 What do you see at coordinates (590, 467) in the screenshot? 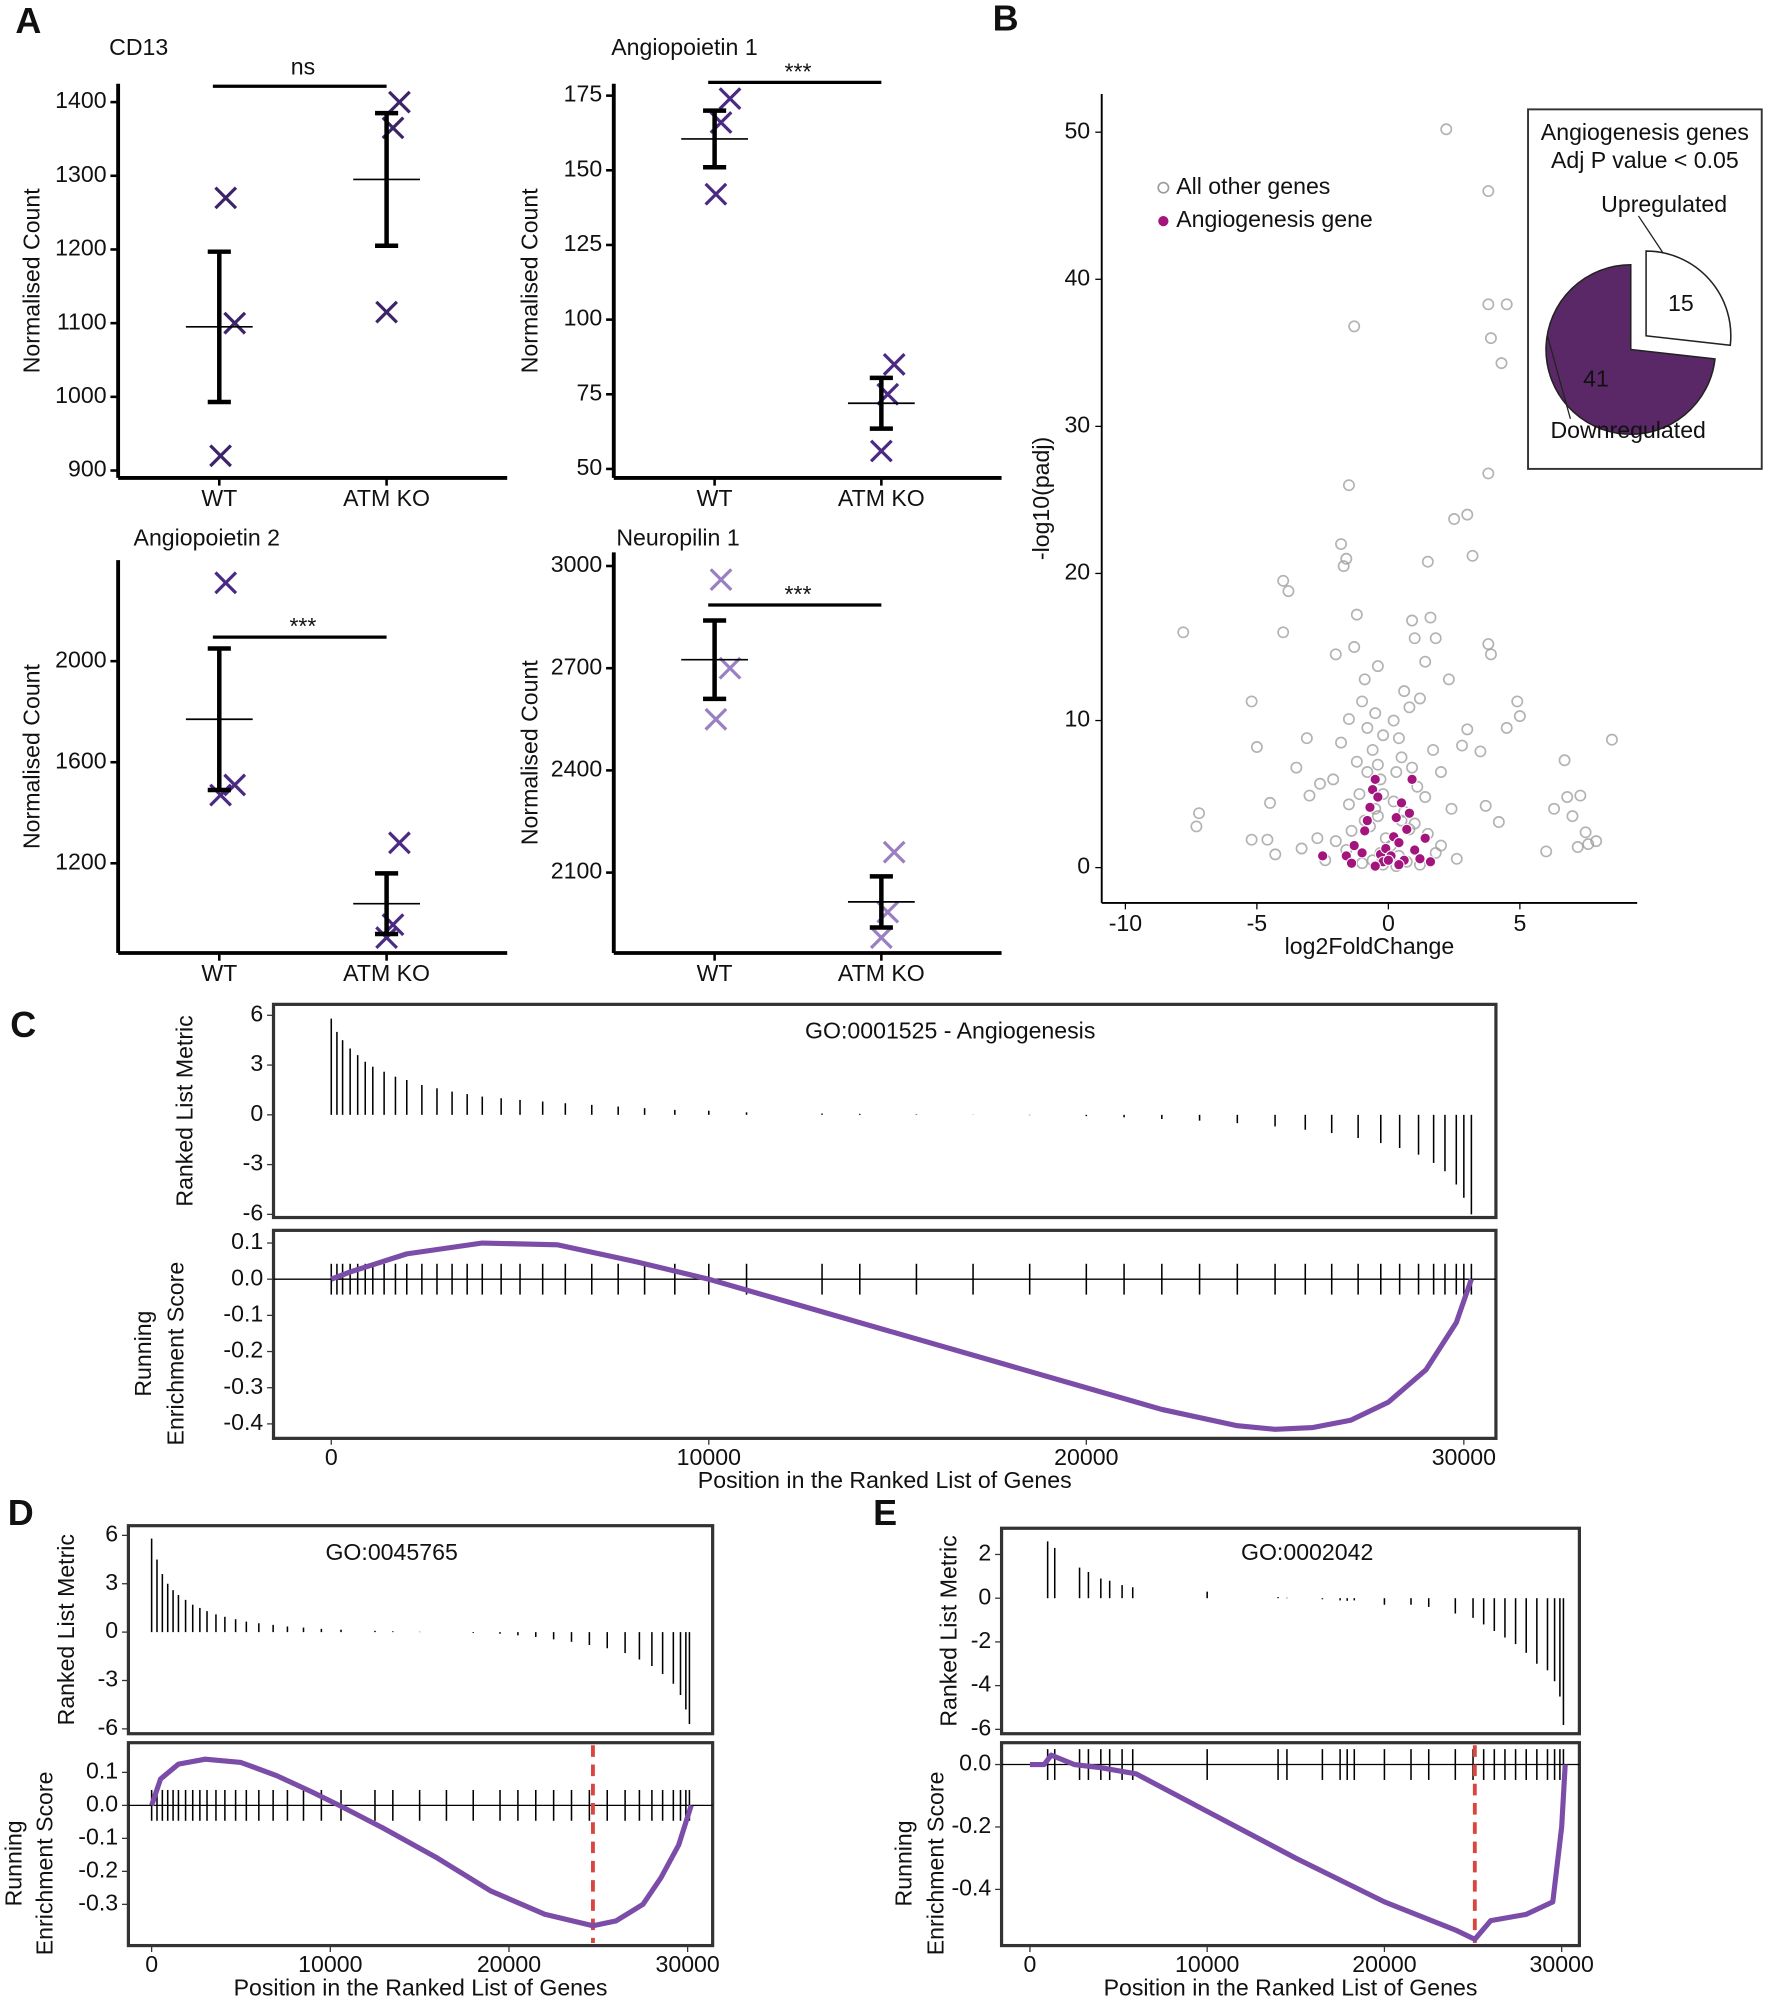
I see `y-tick-label: 50` at bounding box center [590, 467].